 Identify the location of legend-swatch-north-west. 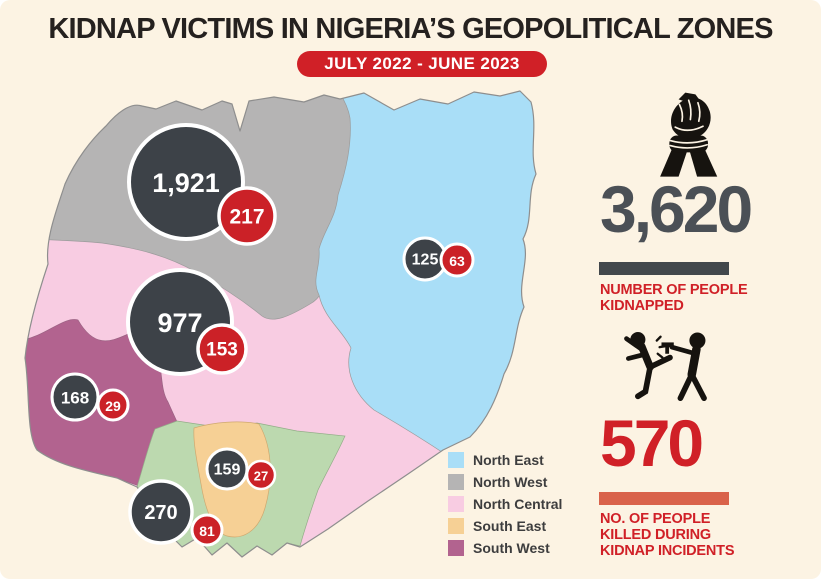
(456, 482).